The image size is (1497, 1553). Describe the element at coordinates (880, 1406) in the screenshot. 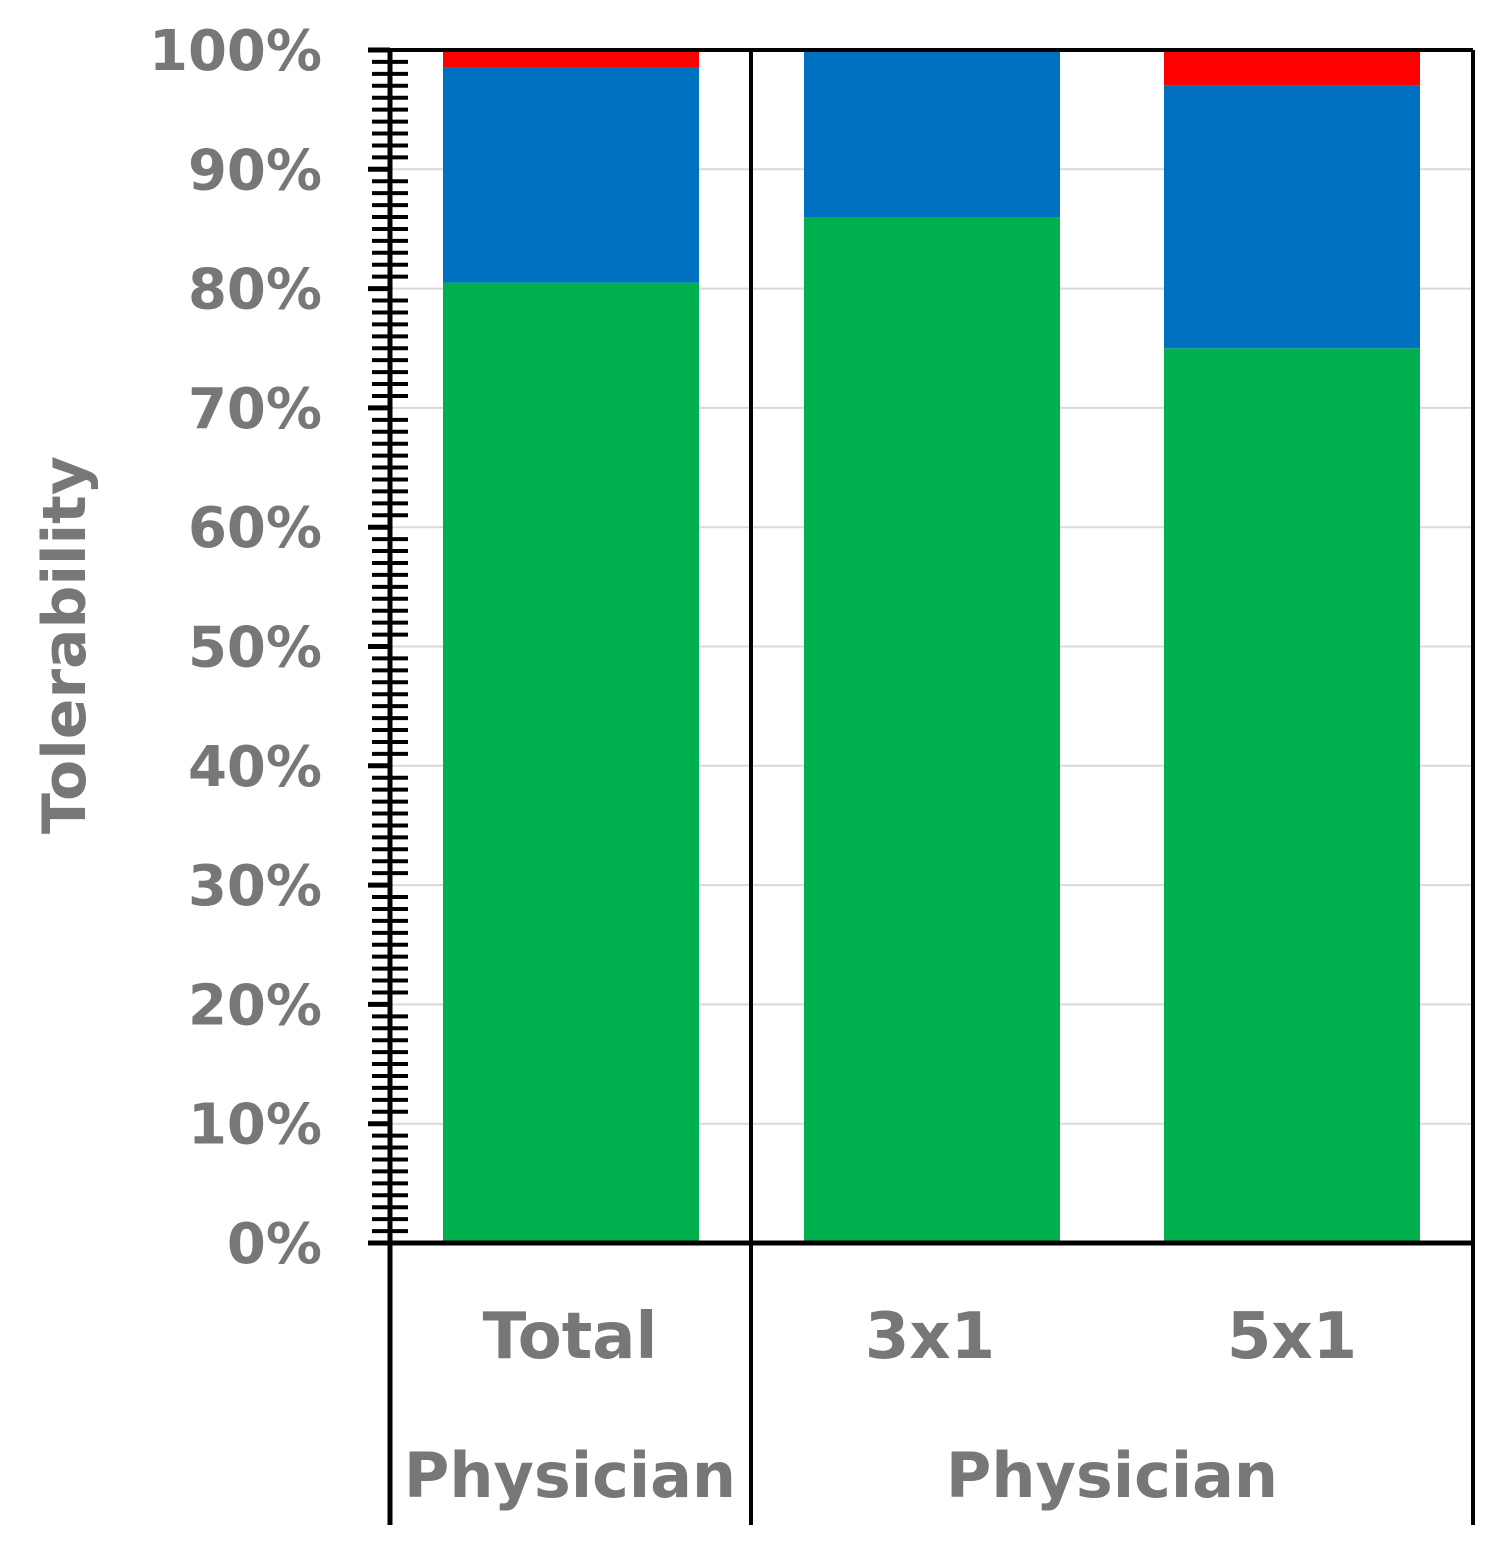

I see `x-category-labels: Total 3x1 5x1 Physician Physician` at that location.